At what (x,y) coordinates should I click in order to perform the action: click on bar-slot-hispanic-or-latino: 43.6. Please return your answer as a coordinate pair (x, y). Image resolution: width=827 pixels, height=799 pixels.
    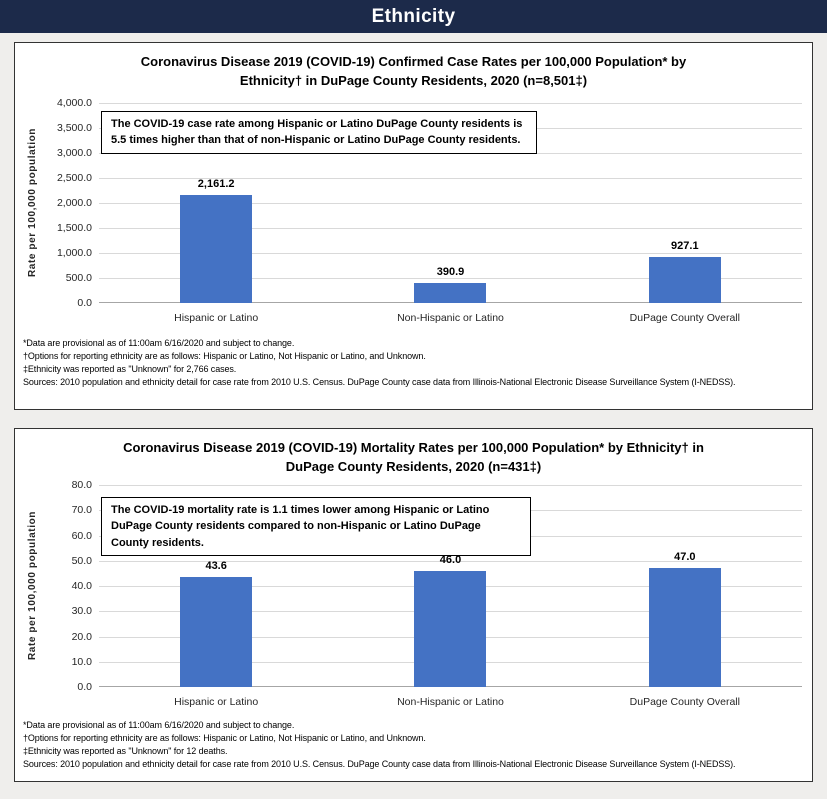
    Looking at the image, I should click on (216, 586).